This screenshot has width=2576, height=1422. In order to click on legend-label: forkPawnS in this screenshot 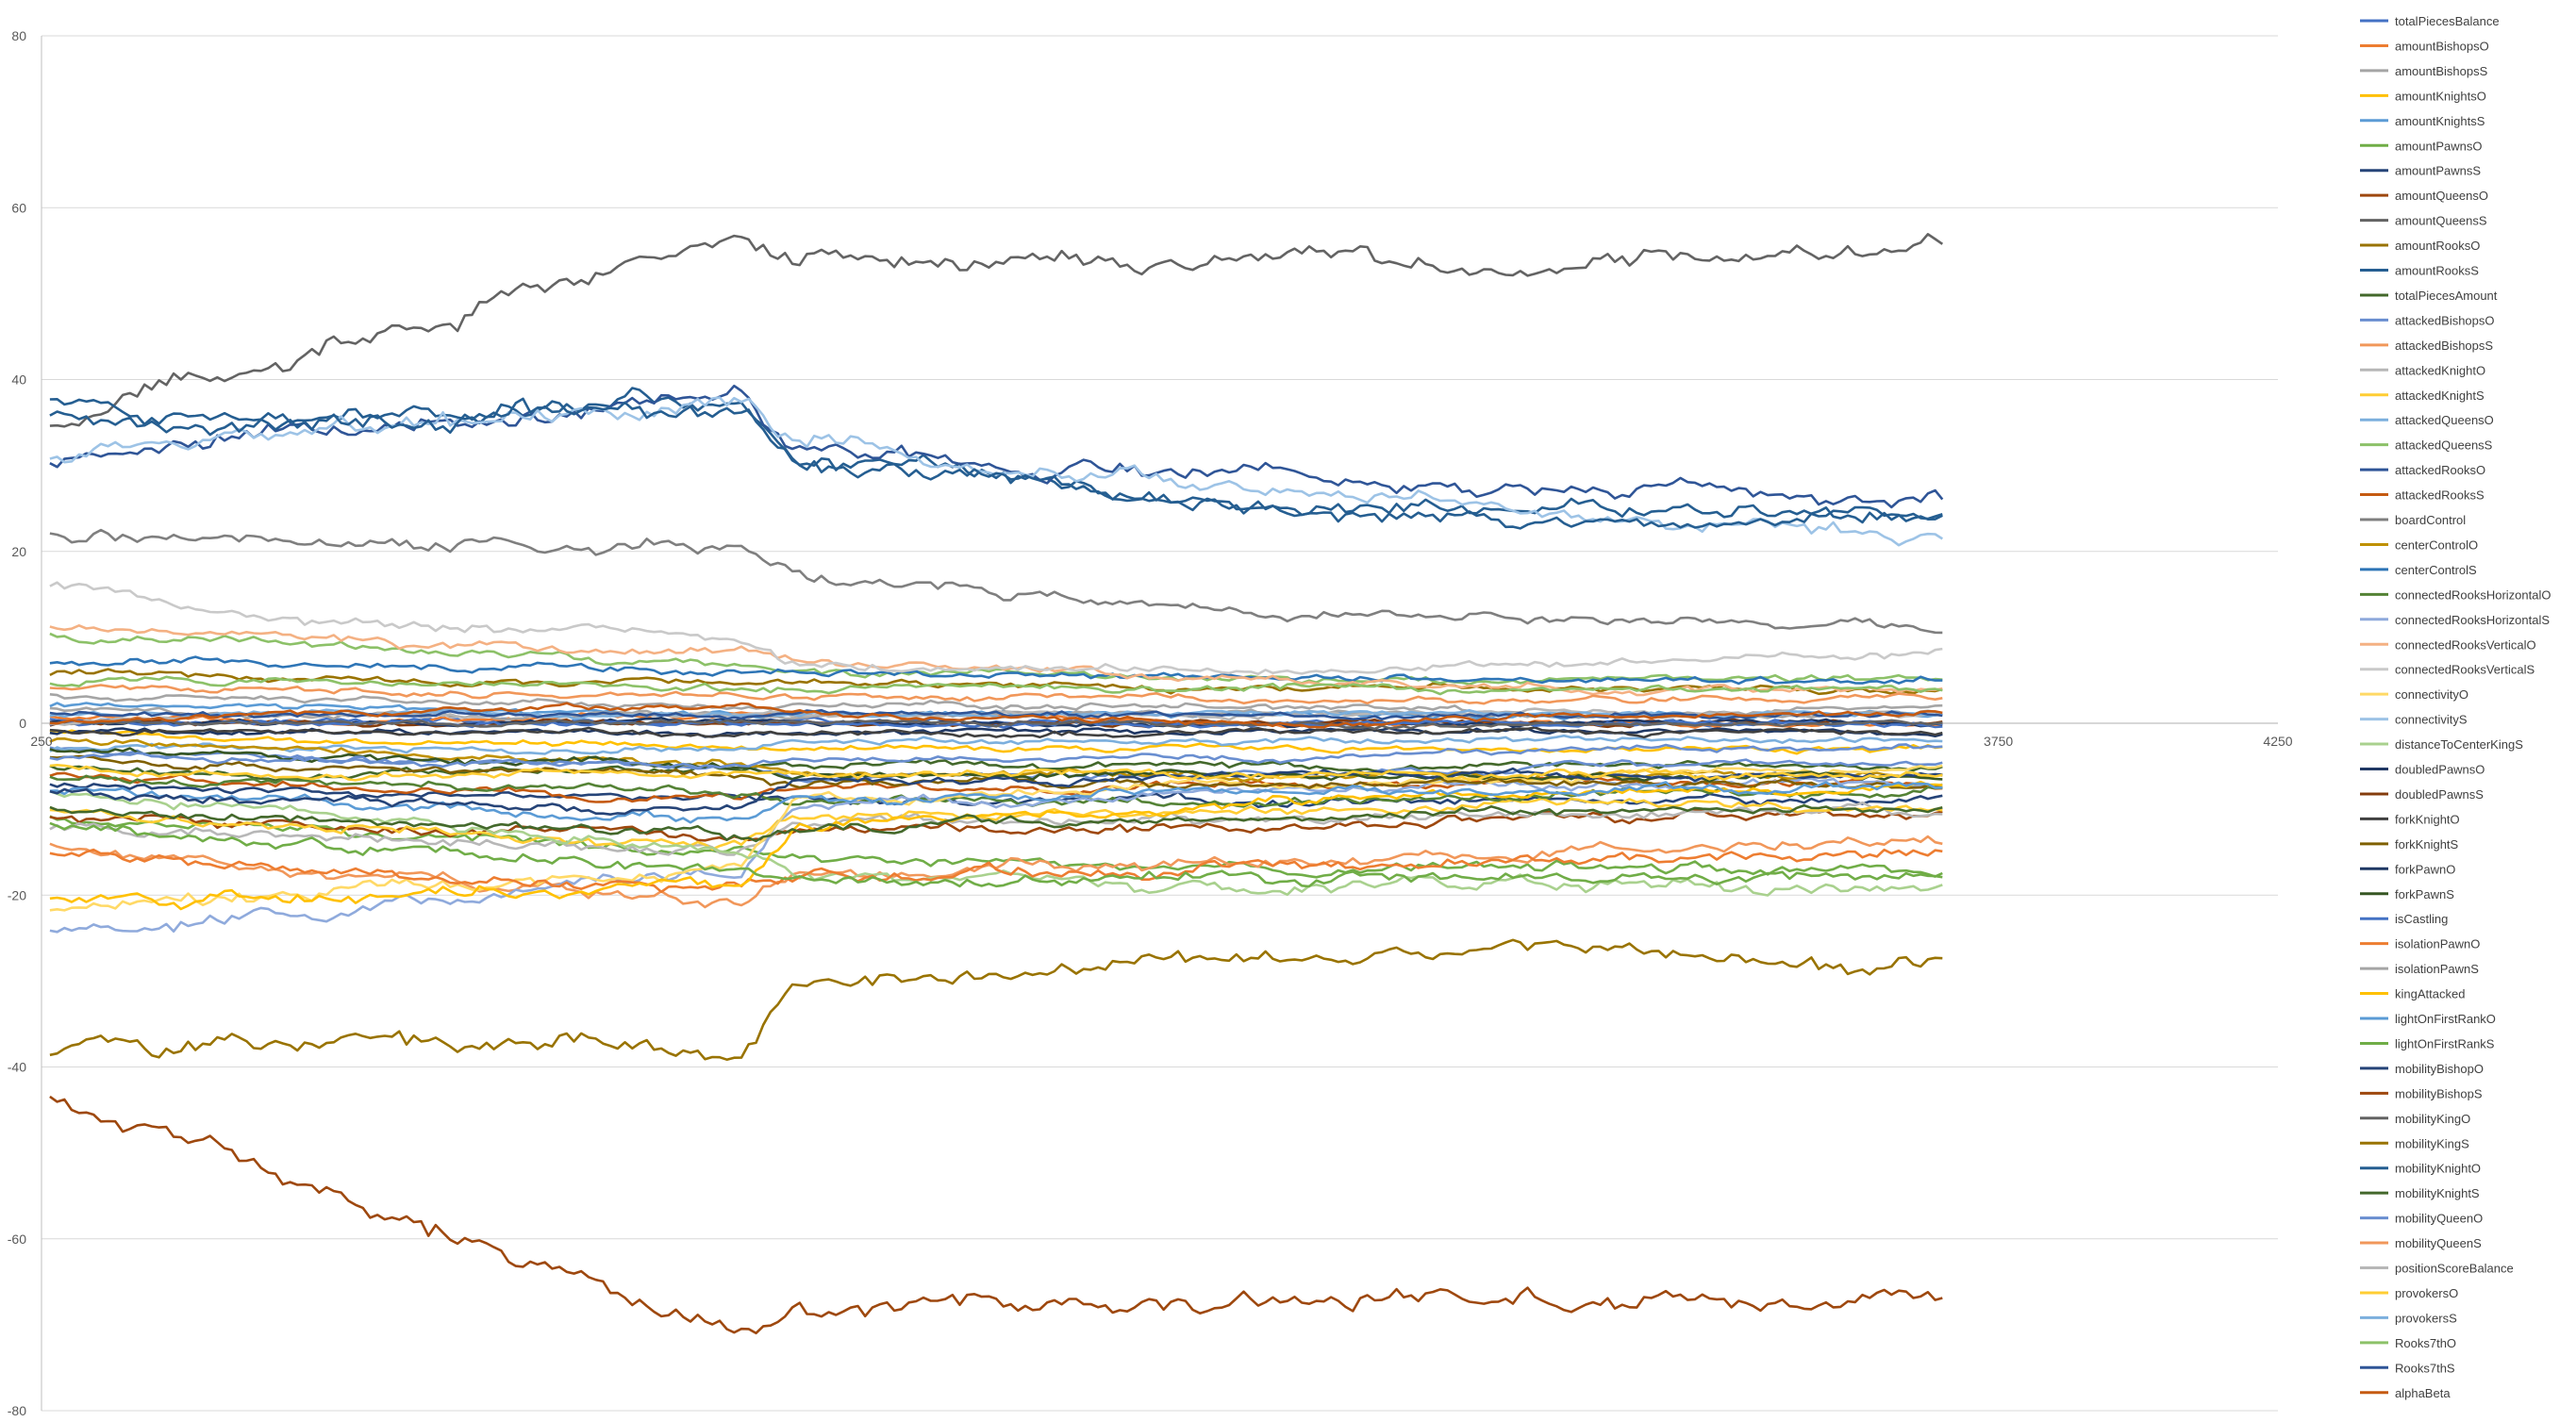, I will do `click(2425, 894)`.